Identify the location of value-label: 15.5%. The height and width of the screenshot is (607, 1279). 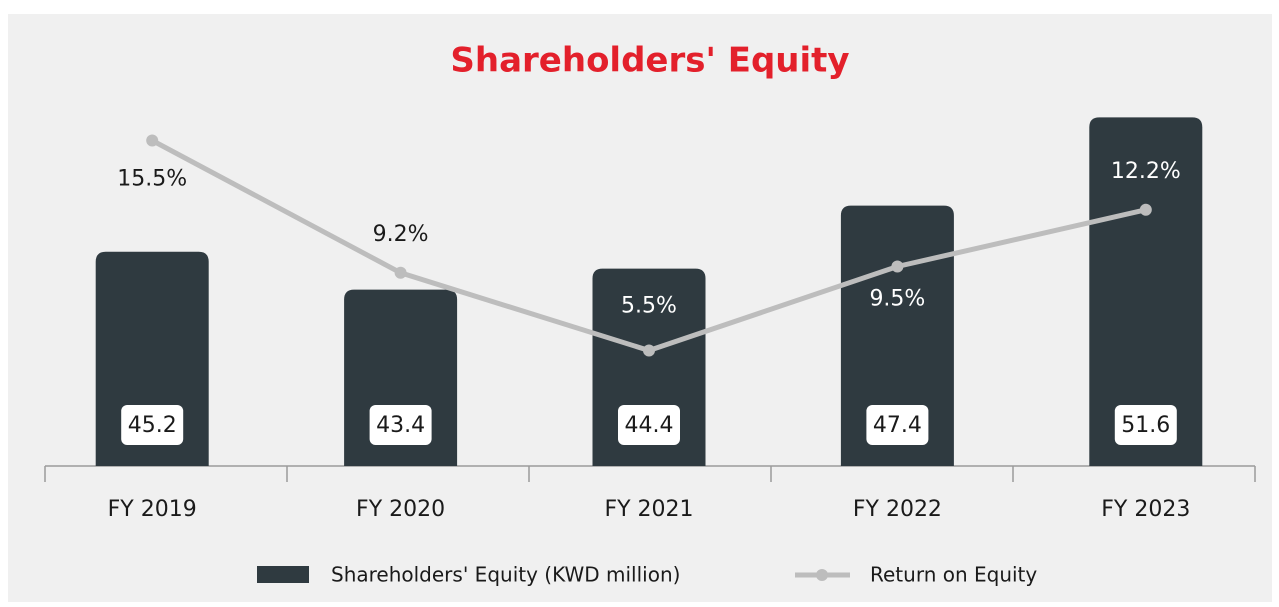
(152, 179).